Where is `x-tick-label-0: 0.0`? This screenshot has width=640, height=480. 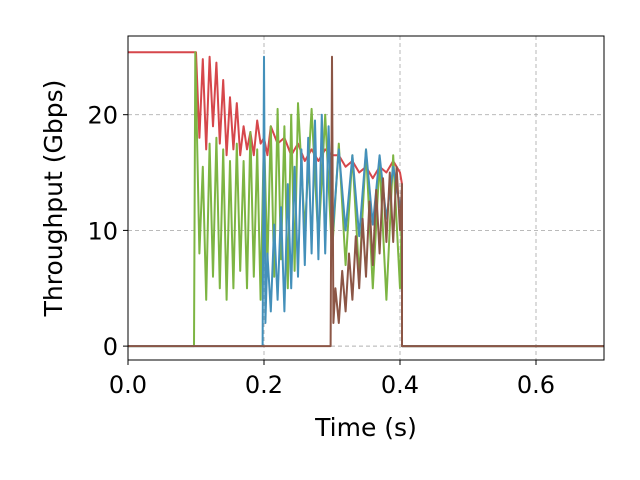 x-tick-label-0: 0.0 is located at coordinates (128, 385).